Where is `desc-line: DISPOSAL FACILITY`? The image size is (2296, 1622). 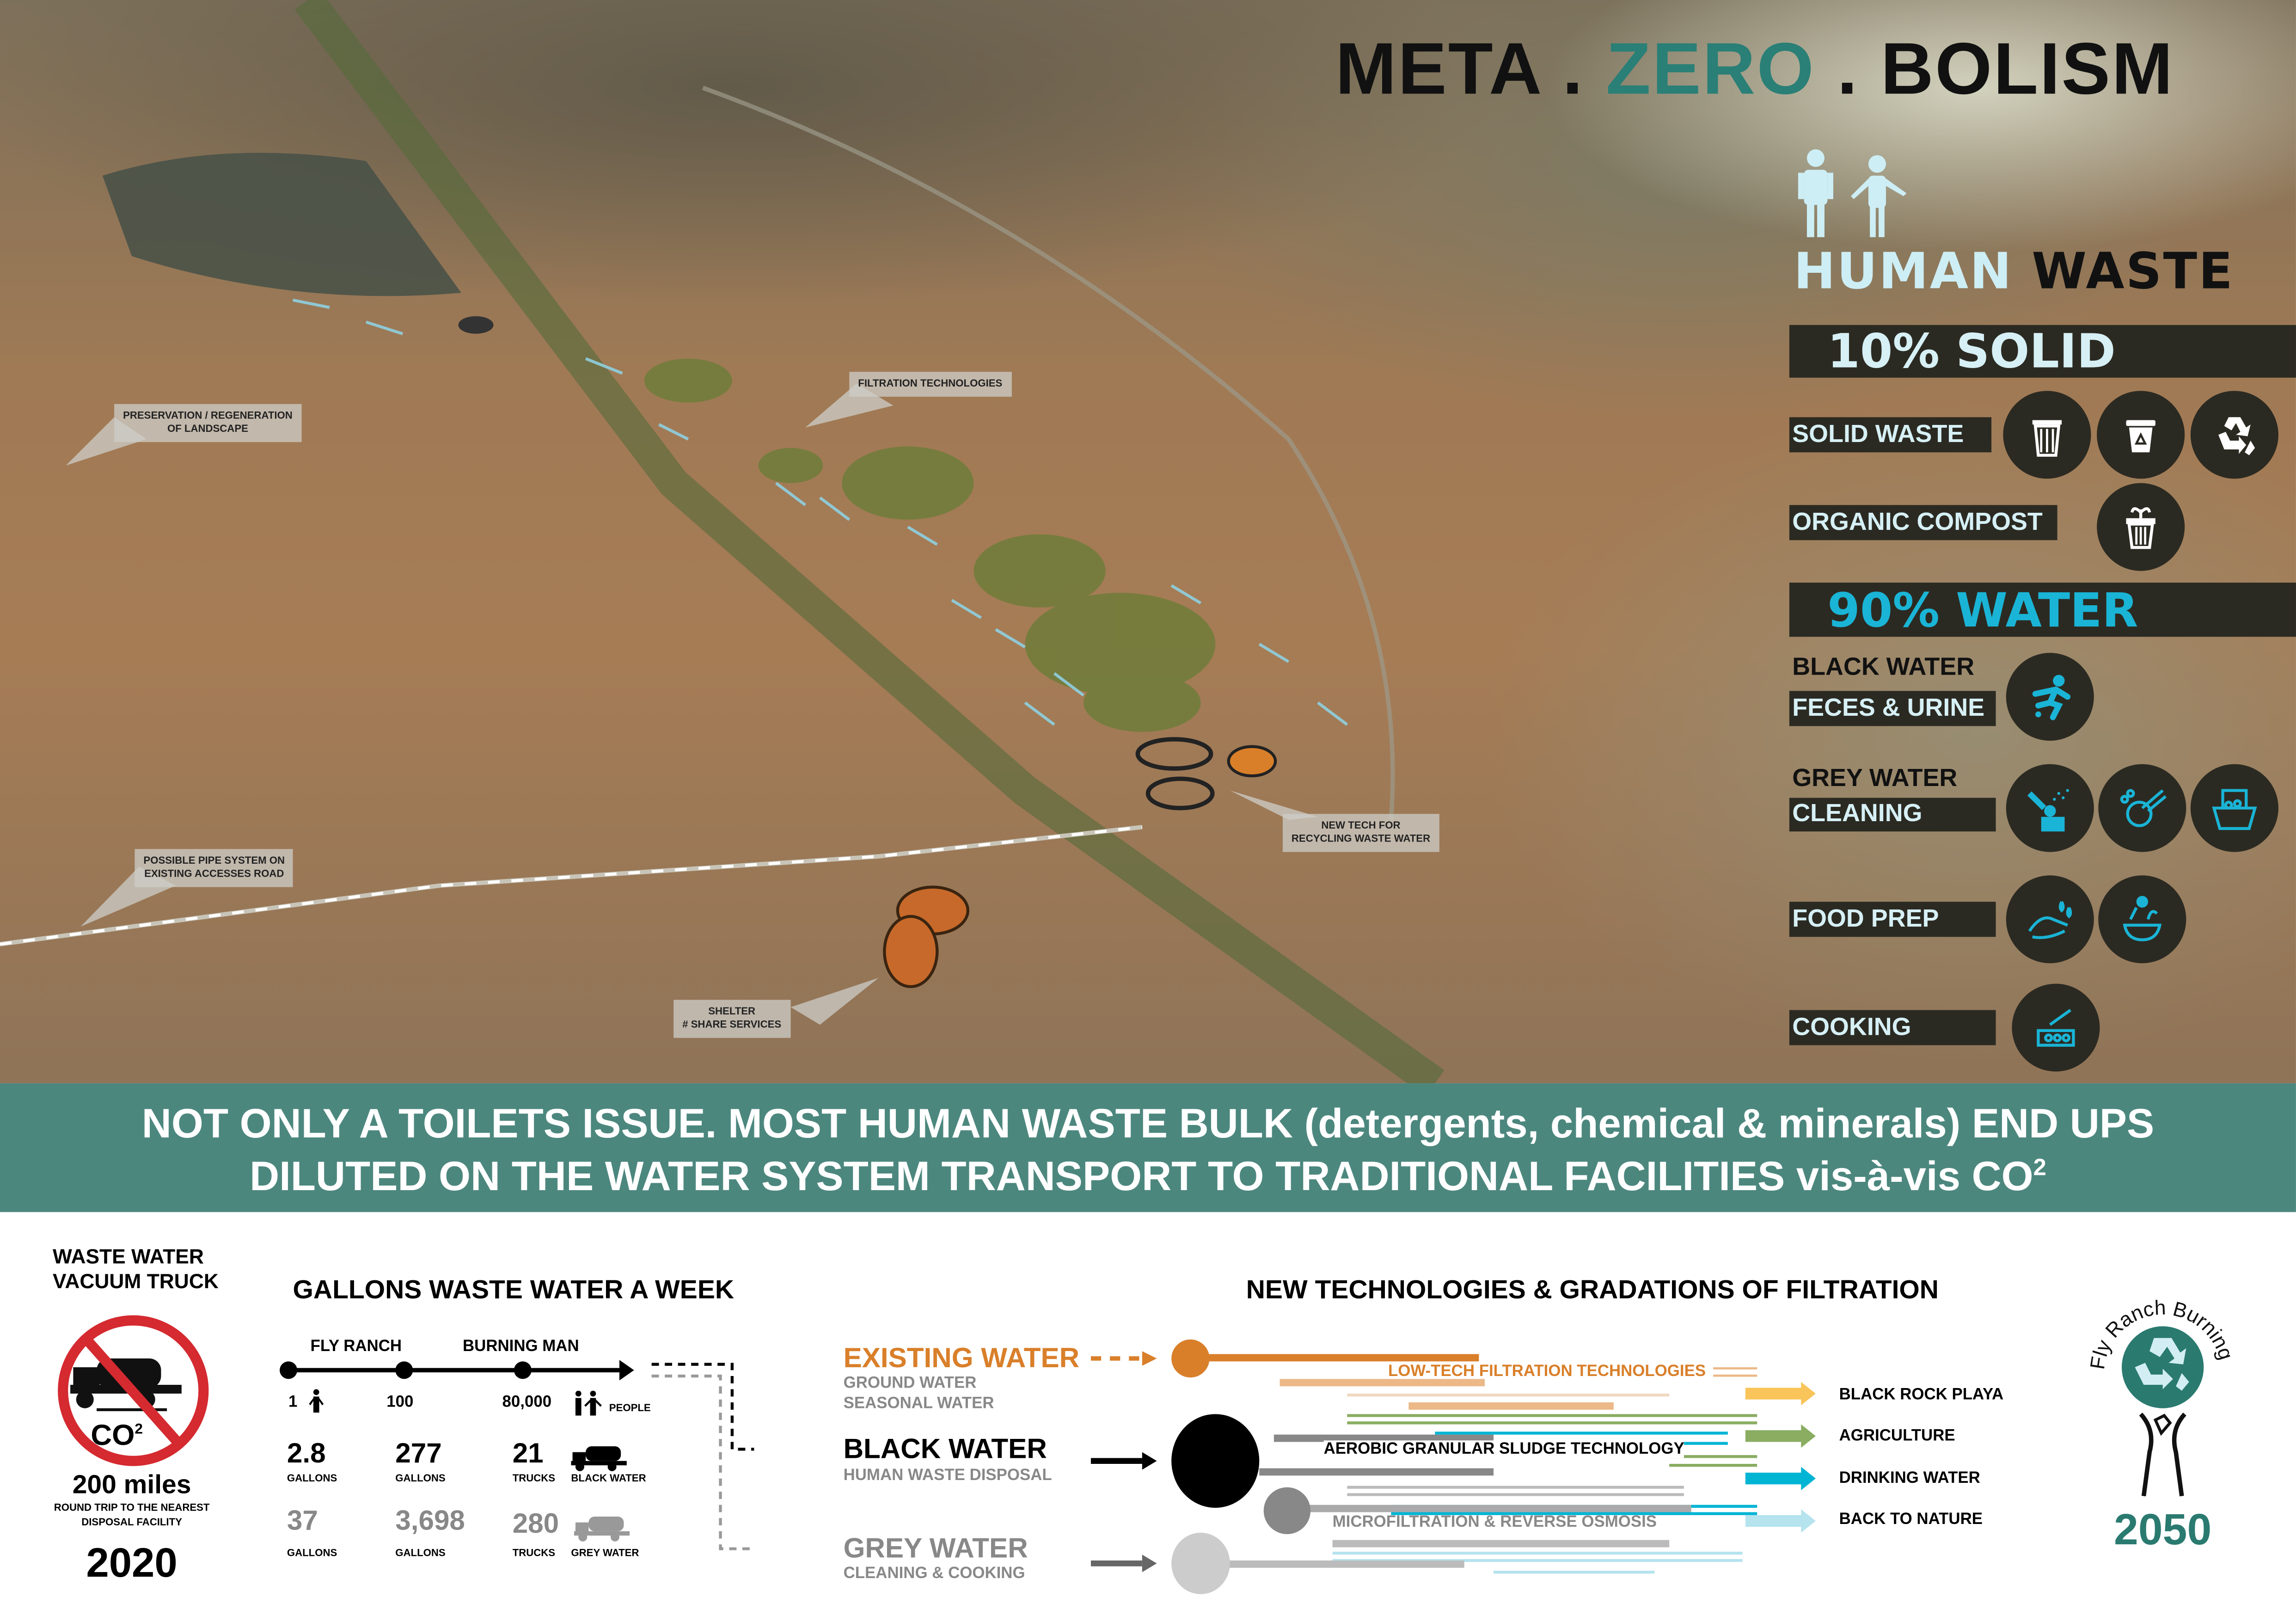
desc-line: DISPOSAL FACILITY is located at coordinates (131, 1523).